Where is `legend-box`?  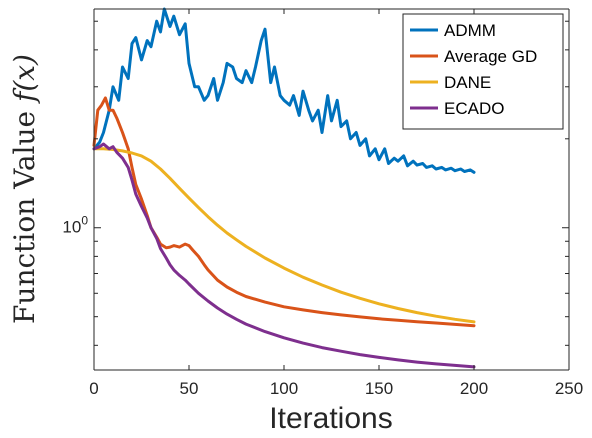
legend-box is located at coordinates (483, 71).